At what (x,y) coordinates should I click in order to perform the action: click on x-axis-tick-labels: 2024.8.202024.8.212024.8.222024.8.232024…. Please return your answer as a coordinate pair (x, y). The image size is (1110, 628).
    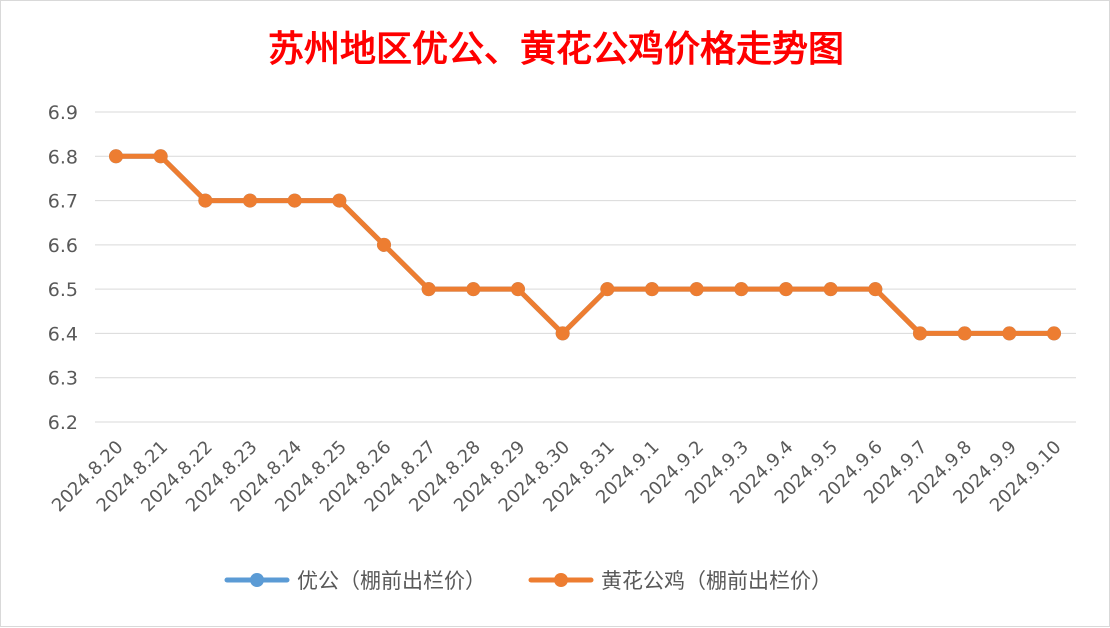
    Looking at the image, I should click on (557, 477).